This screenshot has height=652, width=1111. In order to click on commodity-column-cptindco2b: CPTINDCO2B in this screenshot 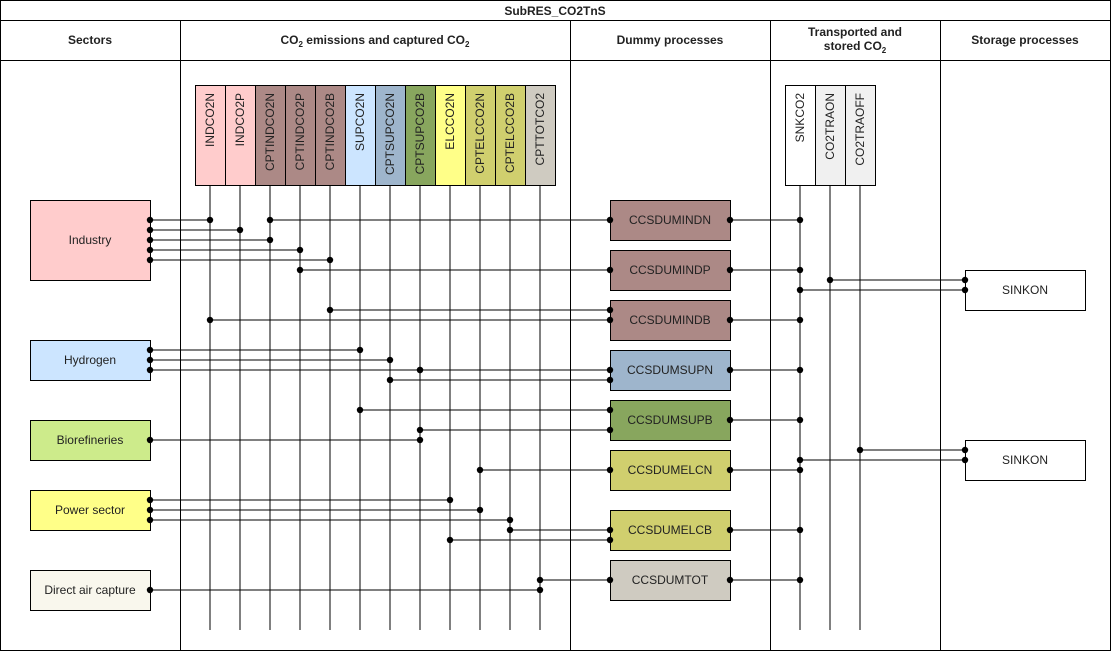, I will do `click(330, 135)`.